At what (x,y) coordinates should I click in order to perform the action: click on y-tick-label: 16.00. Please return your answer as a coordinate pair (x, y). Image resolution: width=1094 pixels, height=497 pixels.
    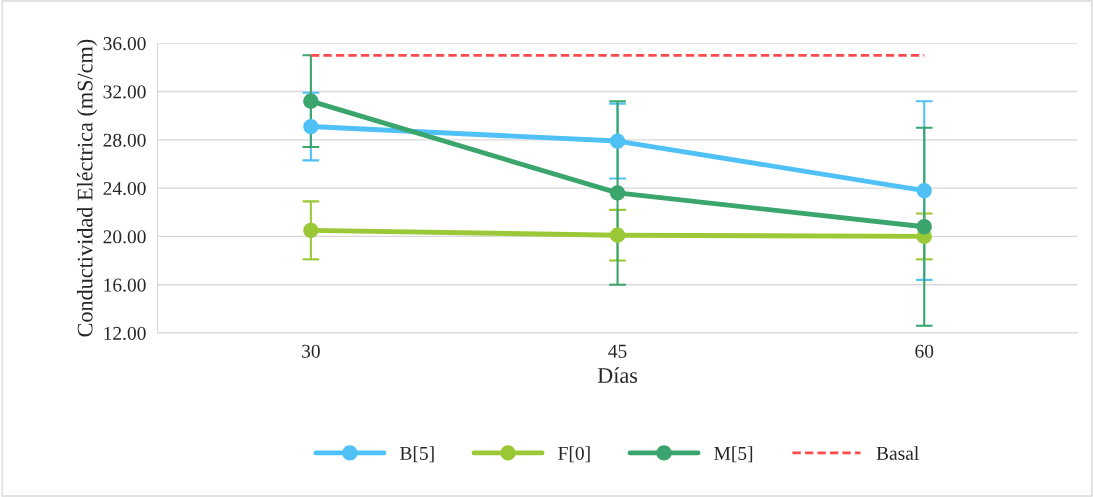
    Looking at the image, I should click on (125, 285).